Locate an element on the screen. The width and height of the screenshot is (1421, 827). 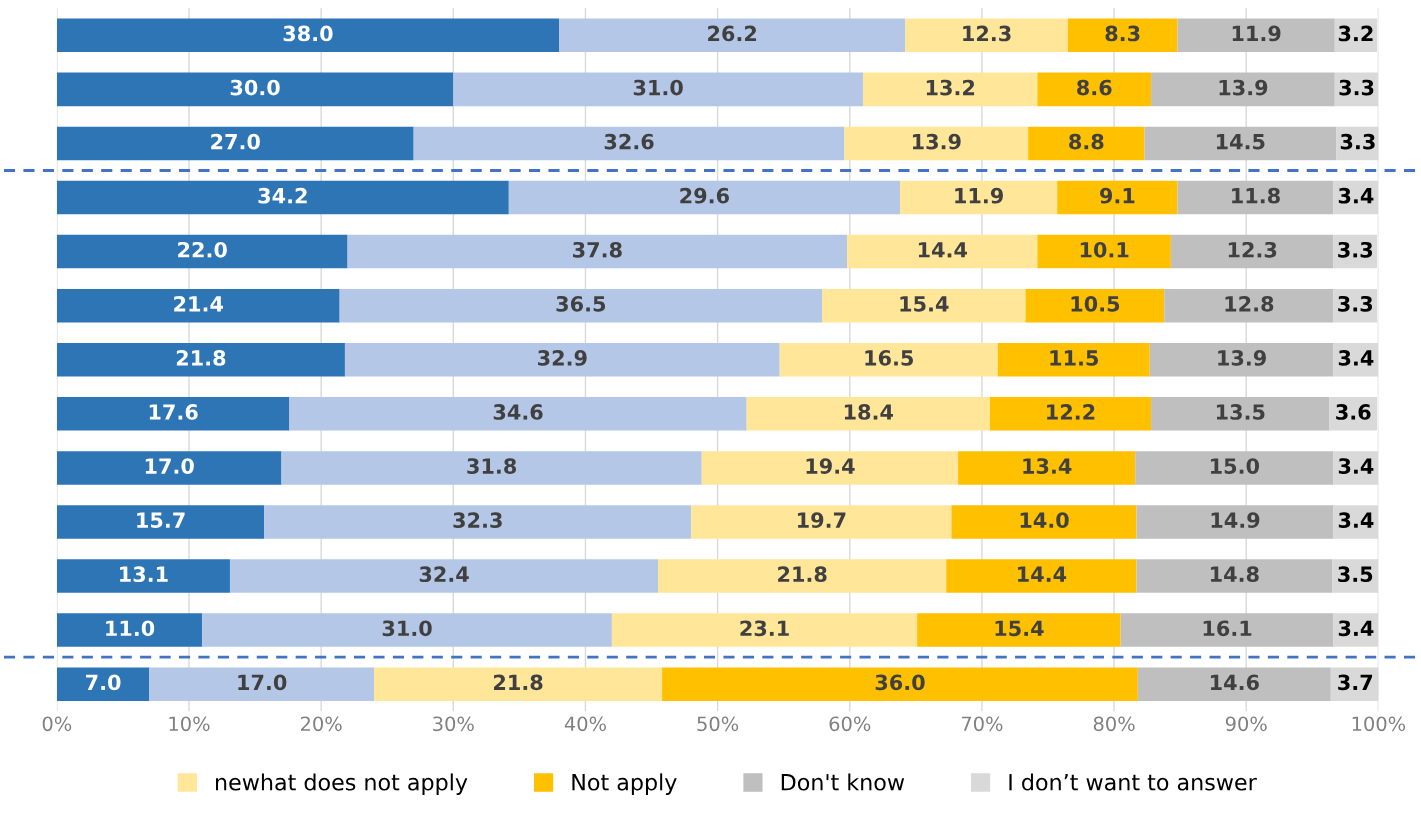
data-label: 31.0 is located at coordinates (407, 628).